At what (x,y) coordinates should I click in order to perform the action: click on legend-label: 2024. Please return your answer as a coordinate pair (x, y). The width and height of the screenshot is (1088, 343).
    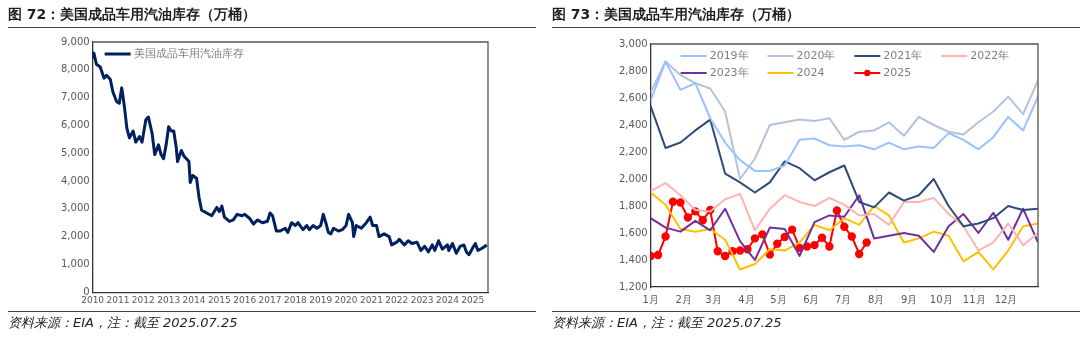
    Looking at the image, I should click on (810, 72).